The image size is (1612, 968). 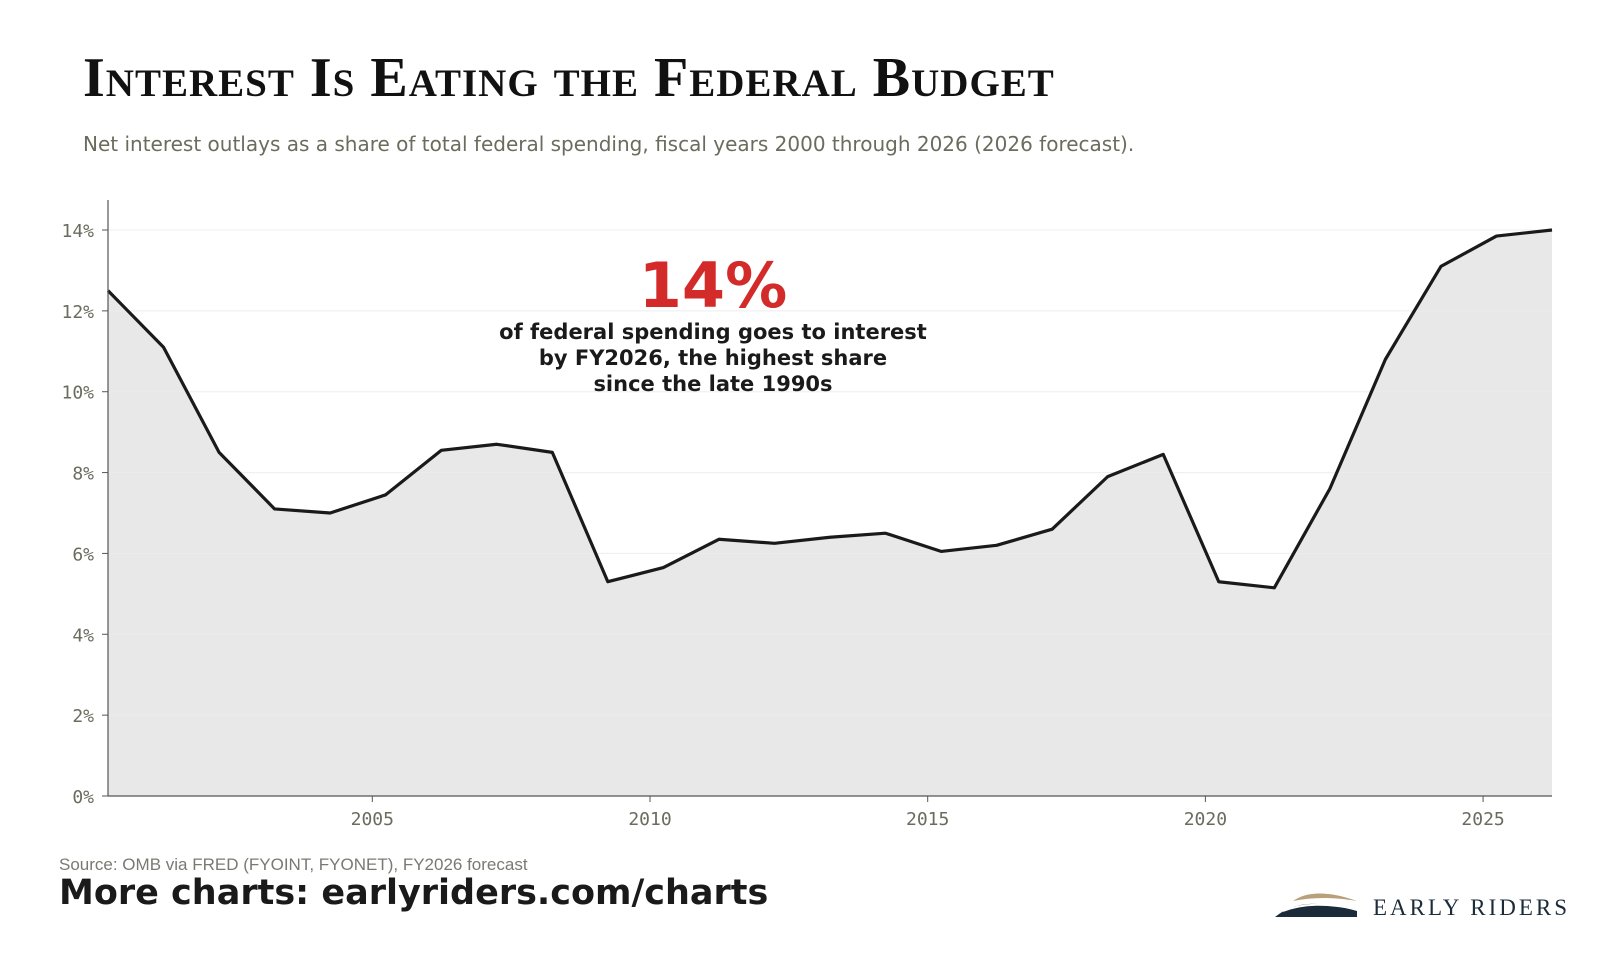 What do you see at coordinates (713, 332) in the screenshot?
I see `annotation-line: of federal spending goes to interest` at bounding box center [713, 332].